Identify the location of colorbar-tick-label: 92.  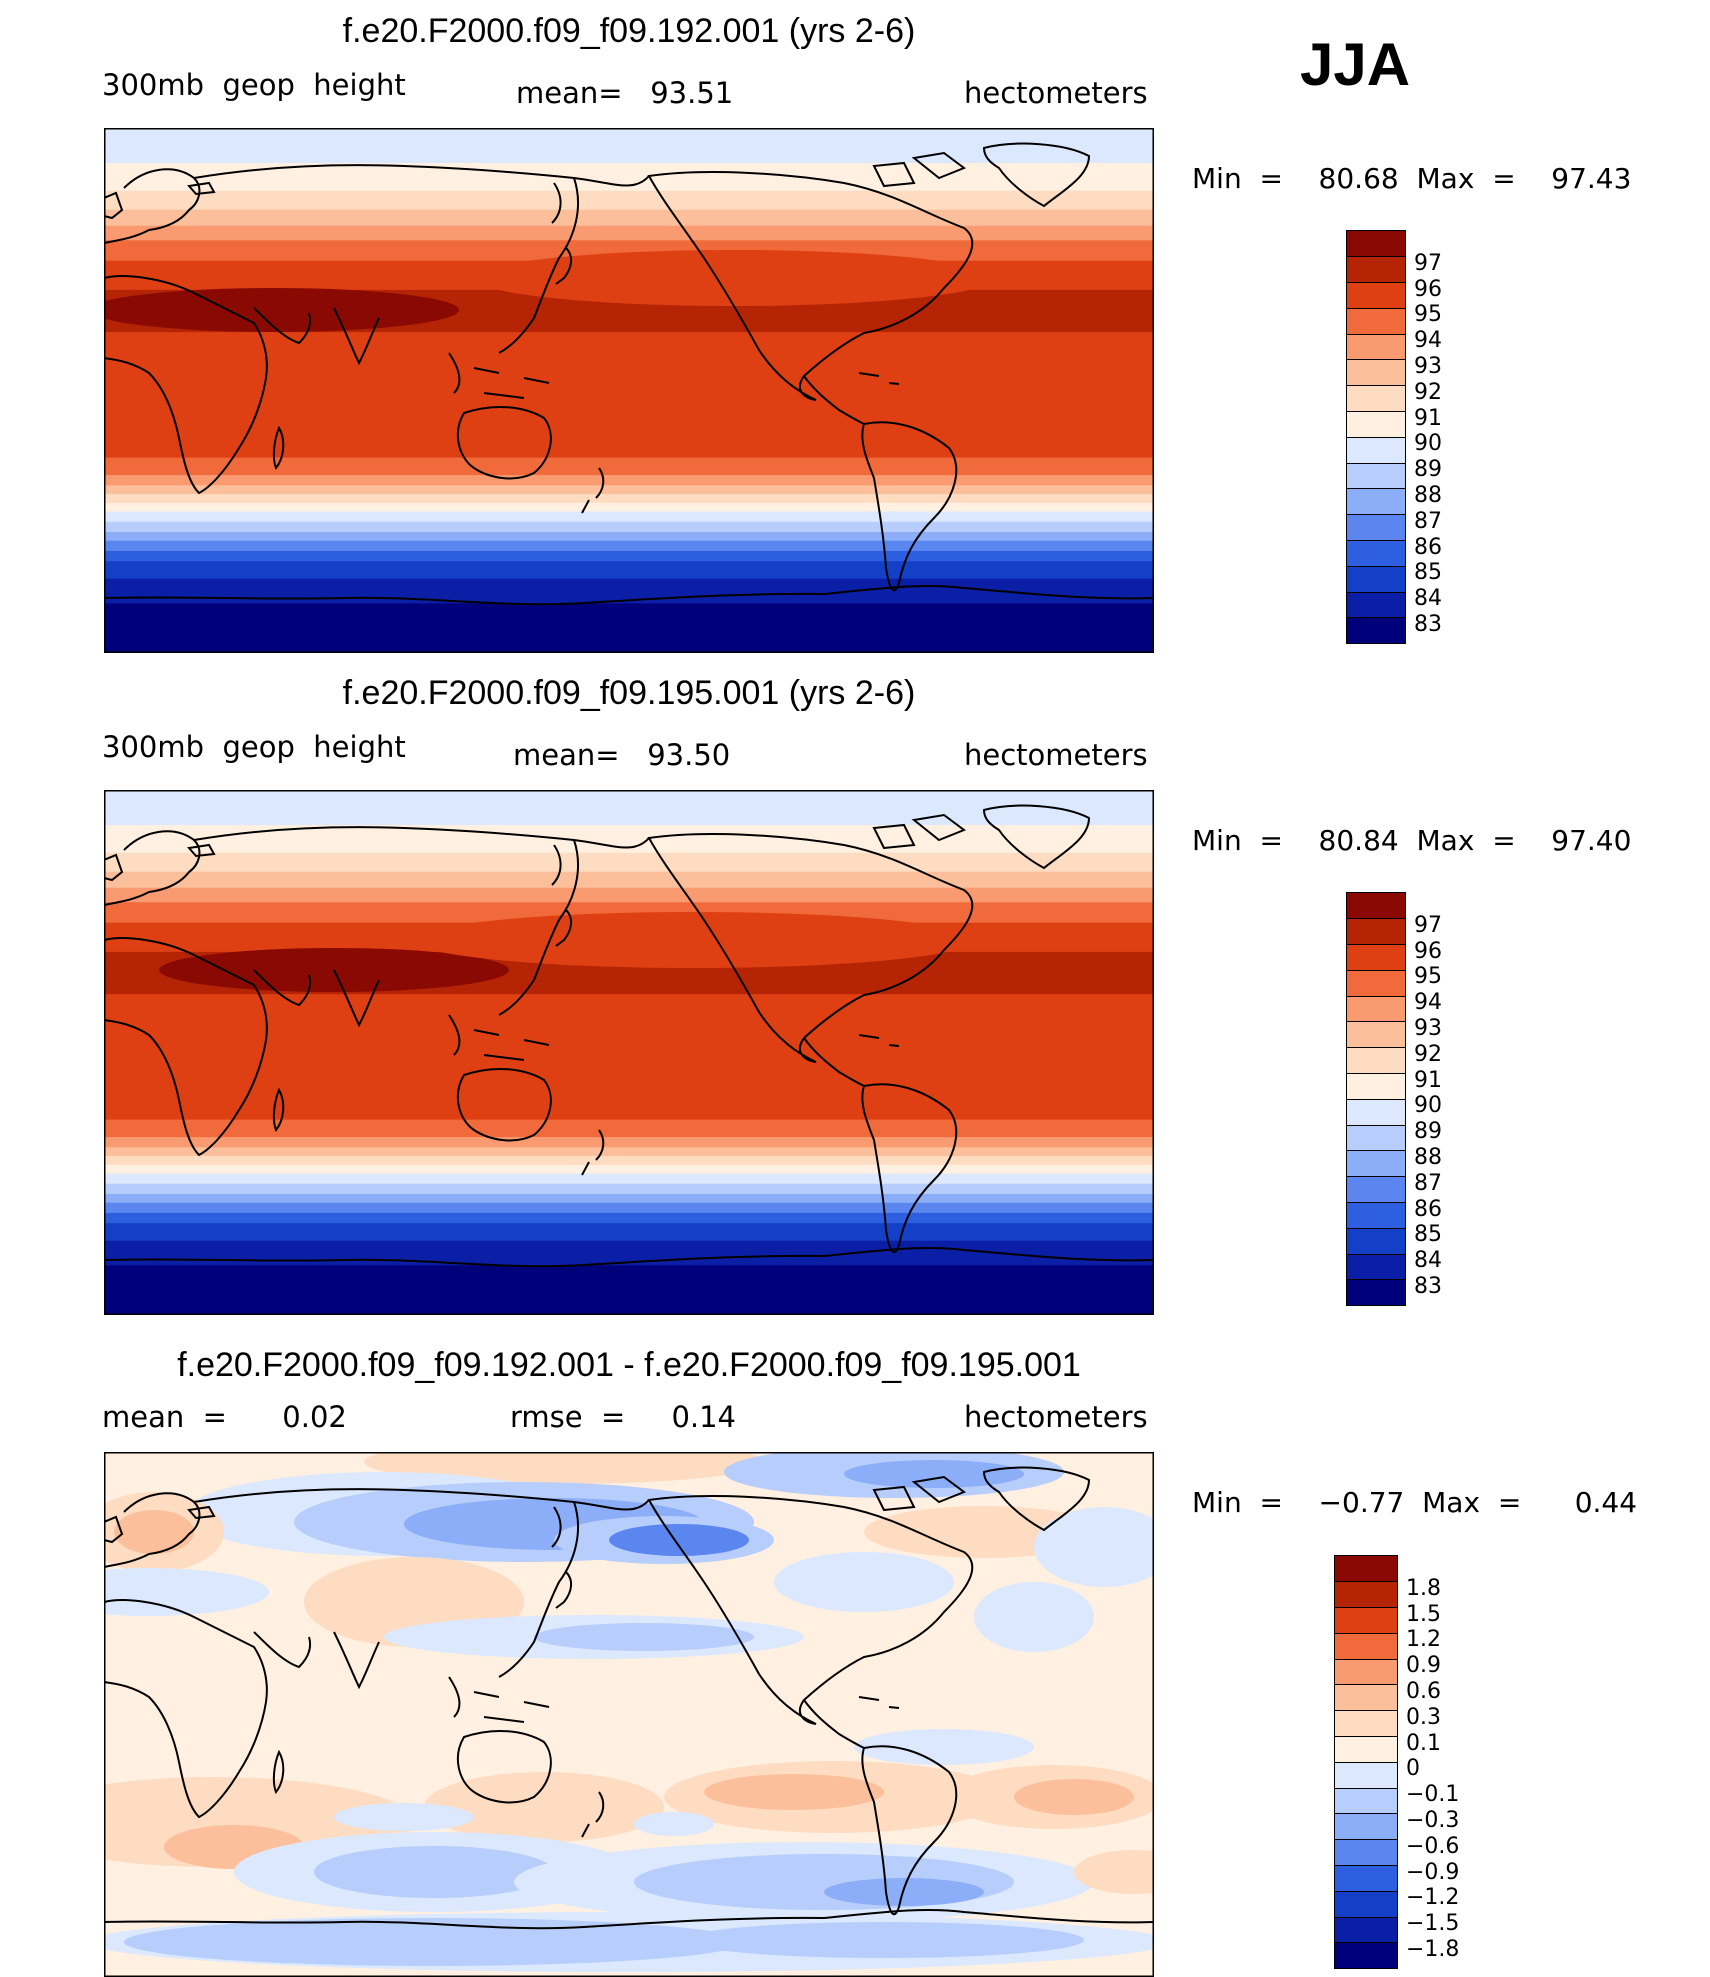
(1428, 1054).